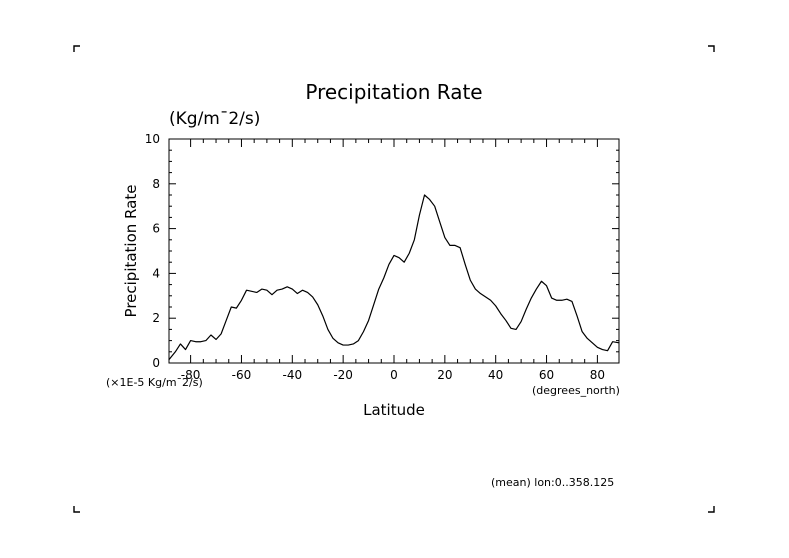 The width and height of the screenshot is (789, 558). What do you see at coordinates (214, 119) in the screenshot?
I see `chart-subtitle-units: (Kg/m¯2/s)` at bounding box center [214, 119].